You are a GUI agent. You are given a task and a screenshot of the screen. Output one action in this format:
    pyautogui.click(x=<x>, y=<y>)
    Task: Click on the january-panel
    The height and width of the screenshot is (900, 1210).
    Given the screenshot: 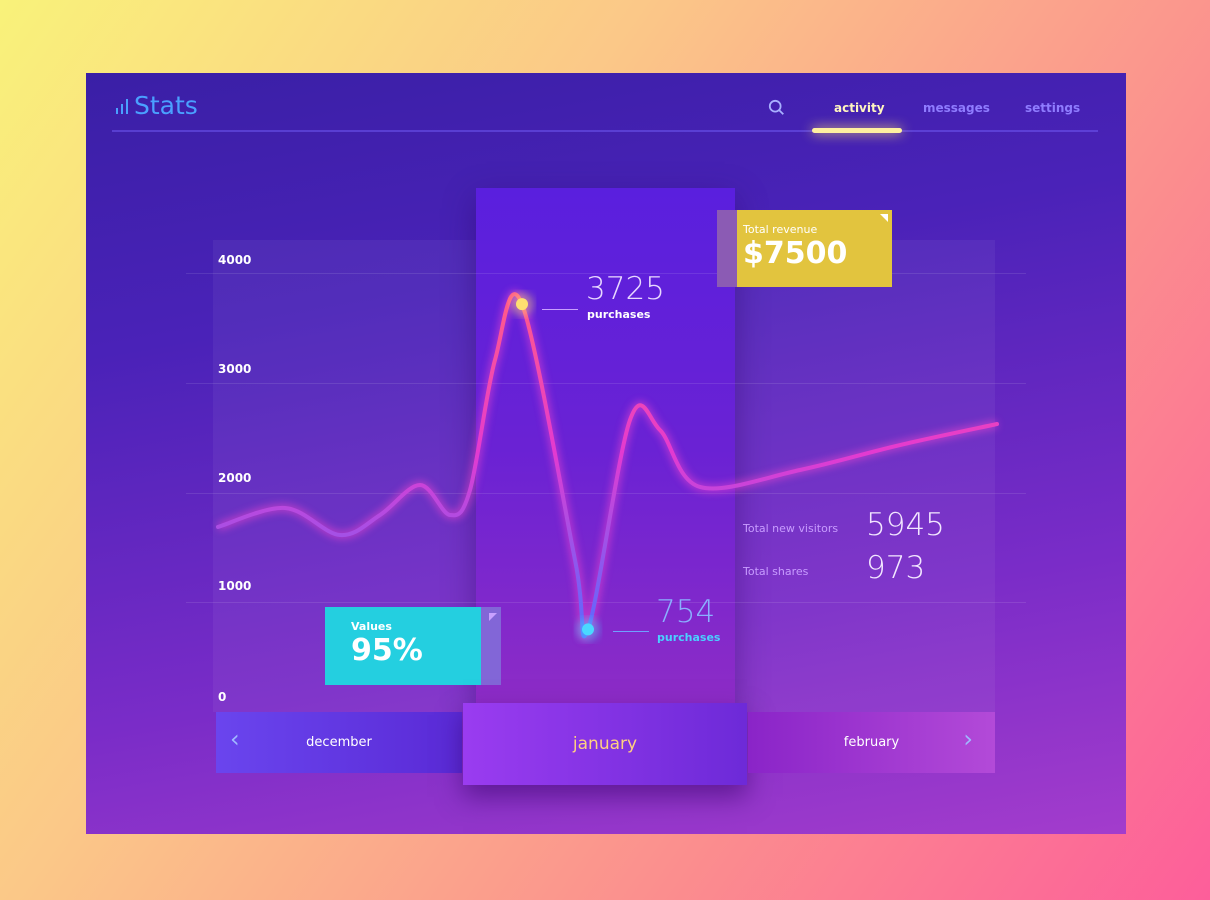 What is the action you would take?
    pyautogui.click(x=605, y=448)
    